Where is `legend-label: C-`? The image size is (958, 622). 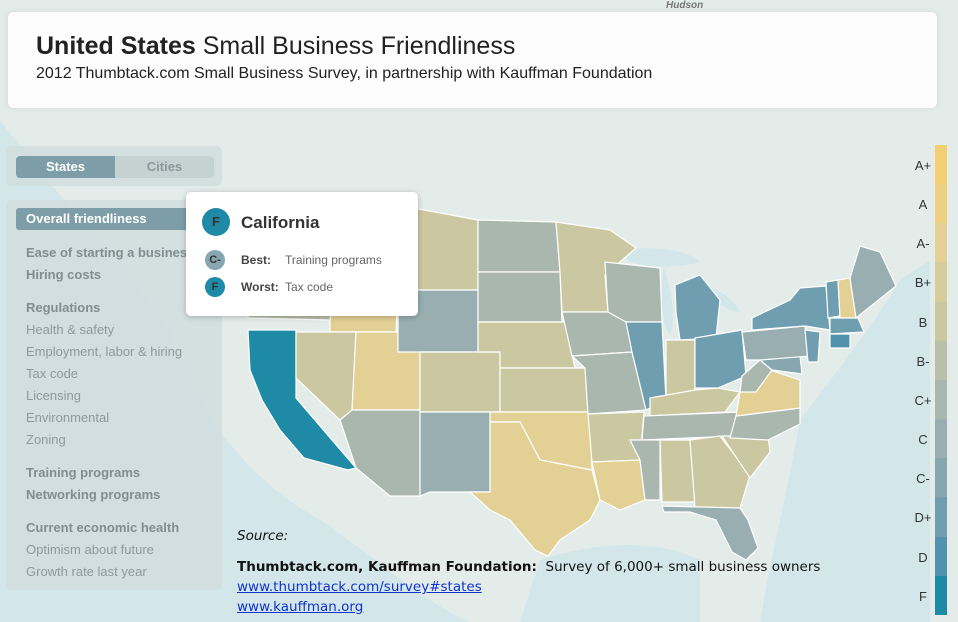 legend-label: C- is located at coordinates (923, 479).